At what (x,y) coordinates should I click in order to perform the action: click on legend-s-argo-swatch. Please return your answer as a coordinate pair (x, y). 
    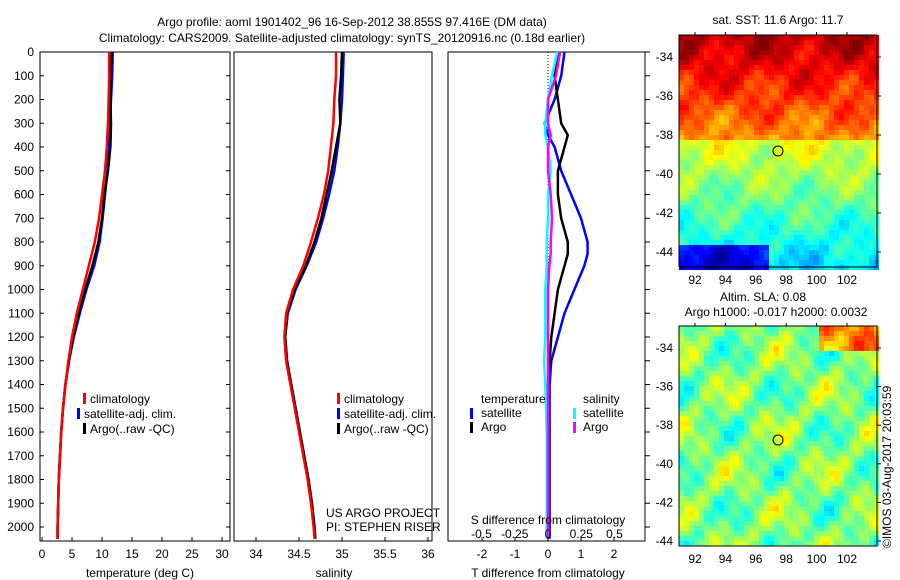
    Looking at the image, I should click on (574, 427).